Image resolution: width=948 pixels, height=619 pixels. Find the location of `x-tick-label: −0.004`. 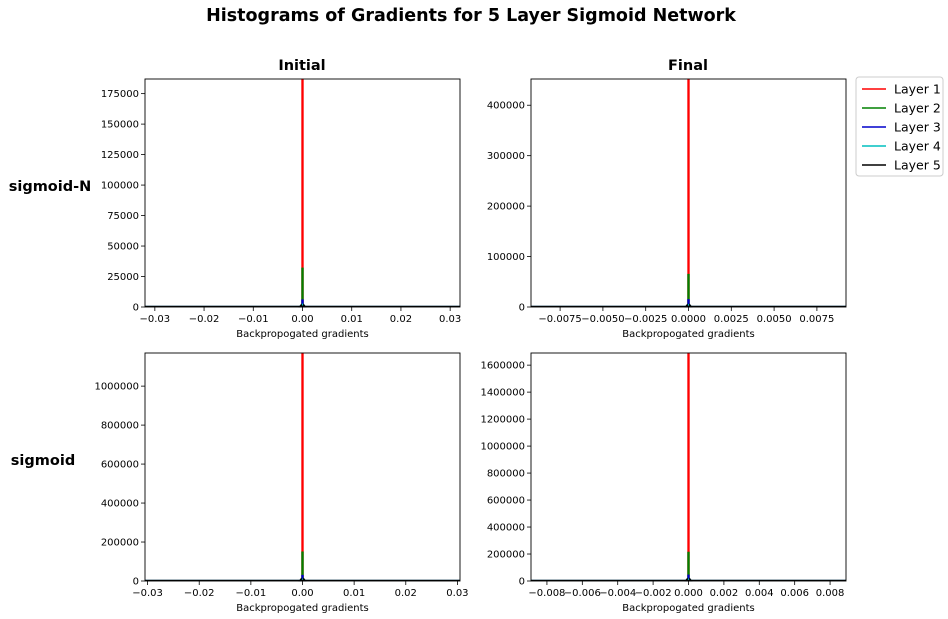

x-tick-label: −0.004 is located at coordinates (617, 593).